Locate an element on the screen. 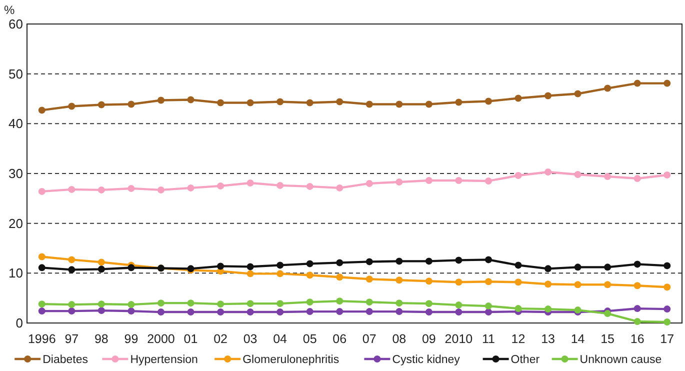  x-tick-label: 05 is located at coordinates (309, 339).